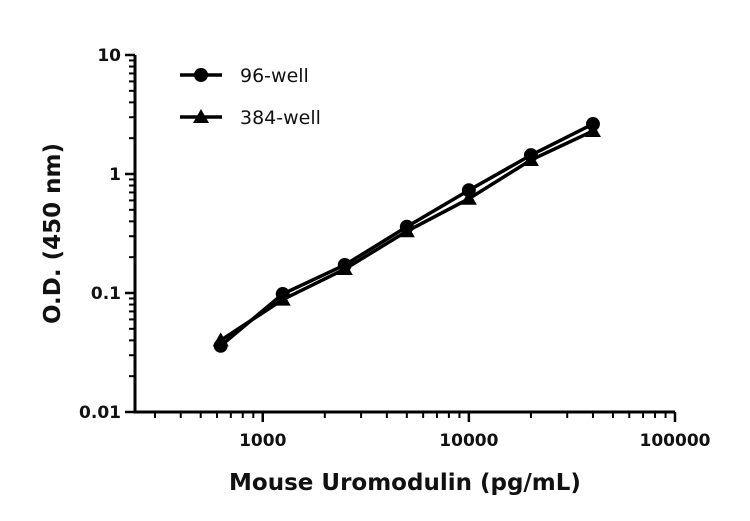 The image size is (750, 521). What do you see at coordinates (106, 294) in the screenshot?
I see `y-tick-label: 0.1` at bounding box center [106, 294].